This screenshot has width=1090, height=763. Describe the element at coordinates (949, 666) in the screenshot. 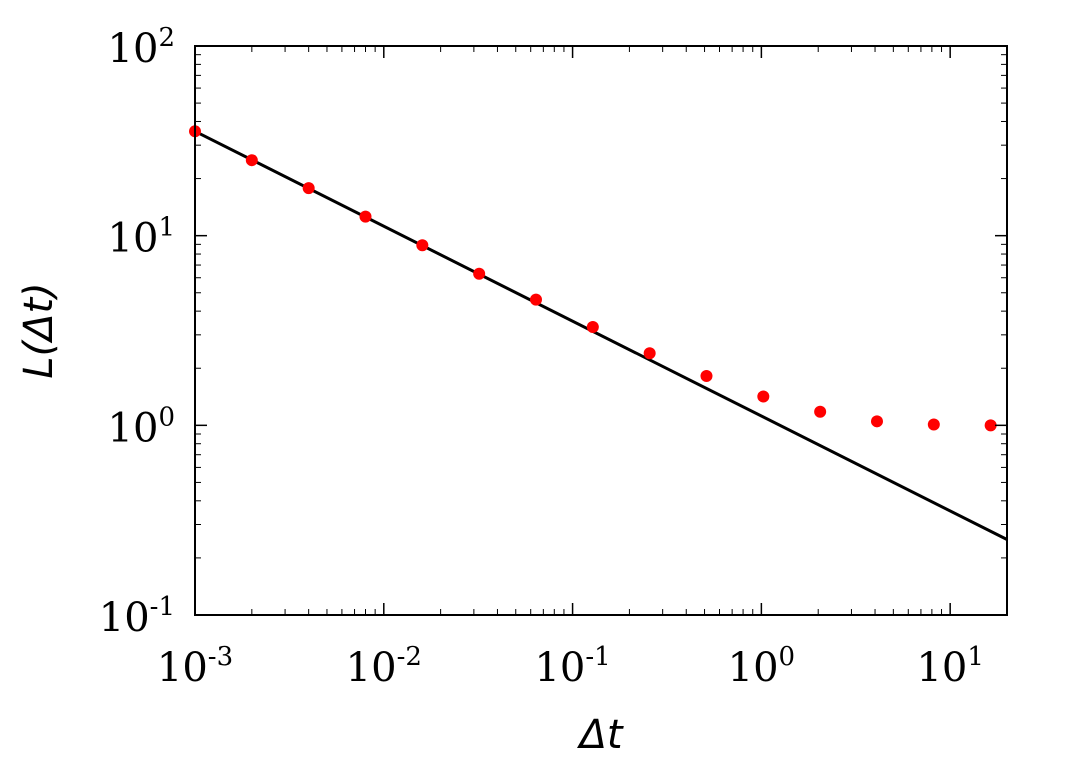

I see `x-tick-label: 10¹` at that location.